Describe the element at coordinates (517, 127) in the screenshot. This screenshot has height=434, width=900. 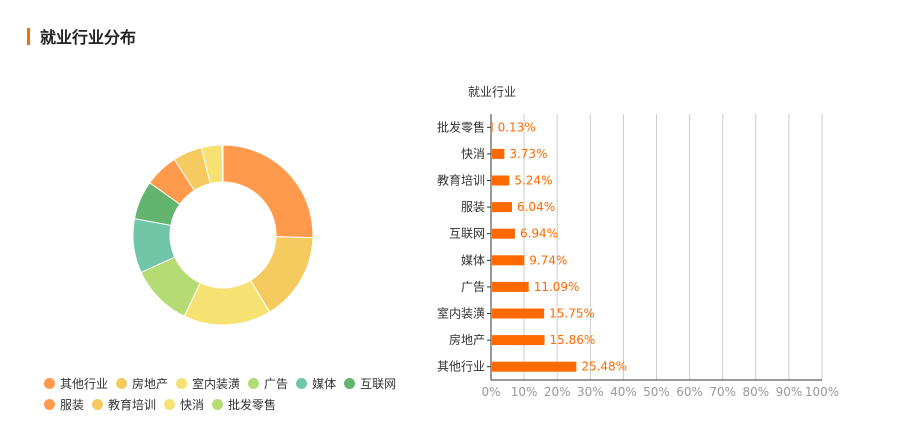
I see `value-label: 0.13%` at that location.